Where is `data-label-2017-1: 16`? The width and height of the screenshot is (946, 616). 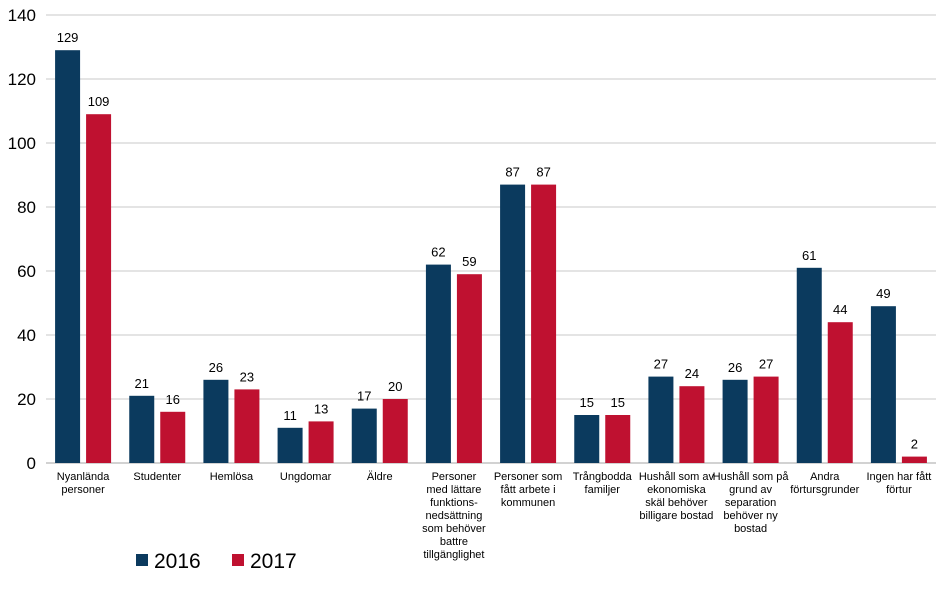 data-label-2017-1: 16 is located at coordinates (173, 399).